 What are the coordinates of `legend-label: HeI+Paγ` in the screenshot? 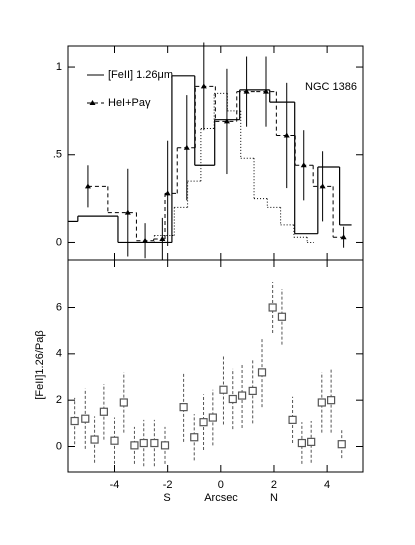 It's located at (129, 103).